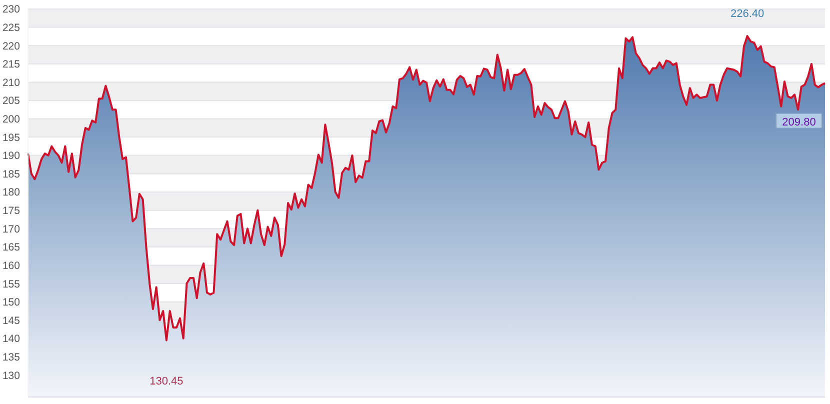 Image resolution: width=830 pixels, height=404 pixels. What do you see at coordinates (11, 211) in the screenshot?
I see `y-tick-label: 175` at bounding box center [11, 211].